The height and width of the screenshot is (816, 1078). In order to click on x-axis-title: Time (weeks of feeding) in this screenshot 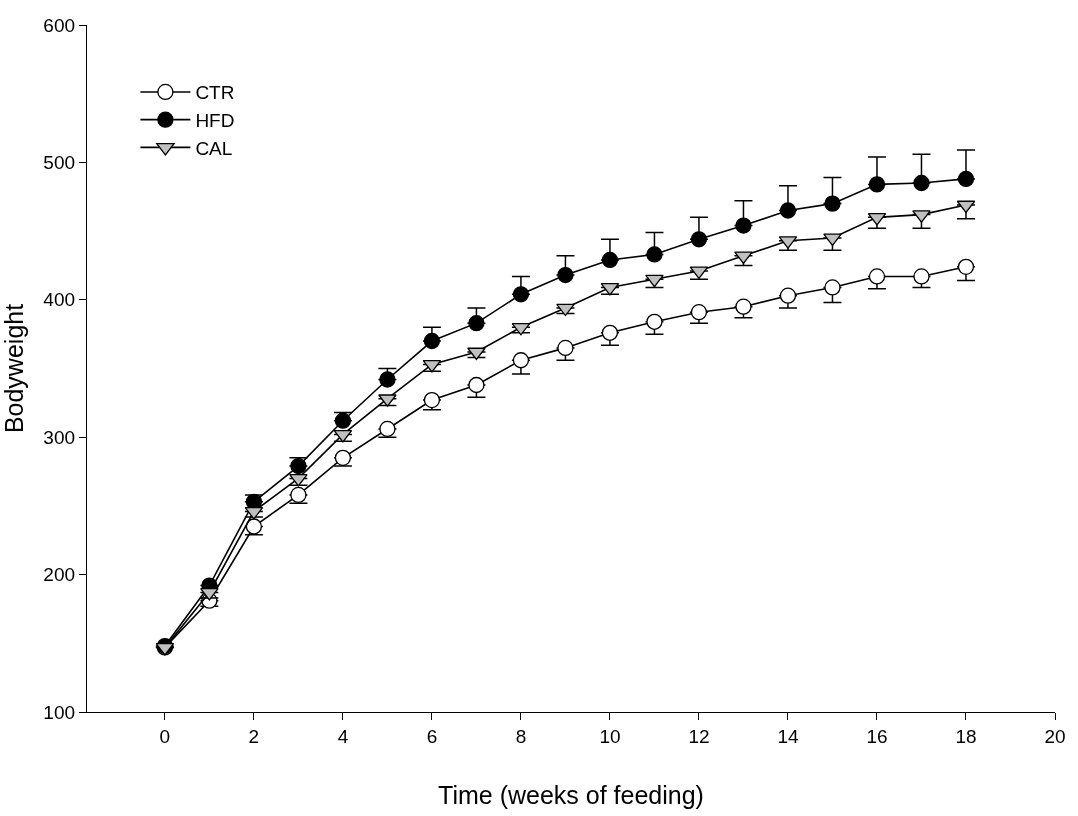, I will do `click(571, 794)`.